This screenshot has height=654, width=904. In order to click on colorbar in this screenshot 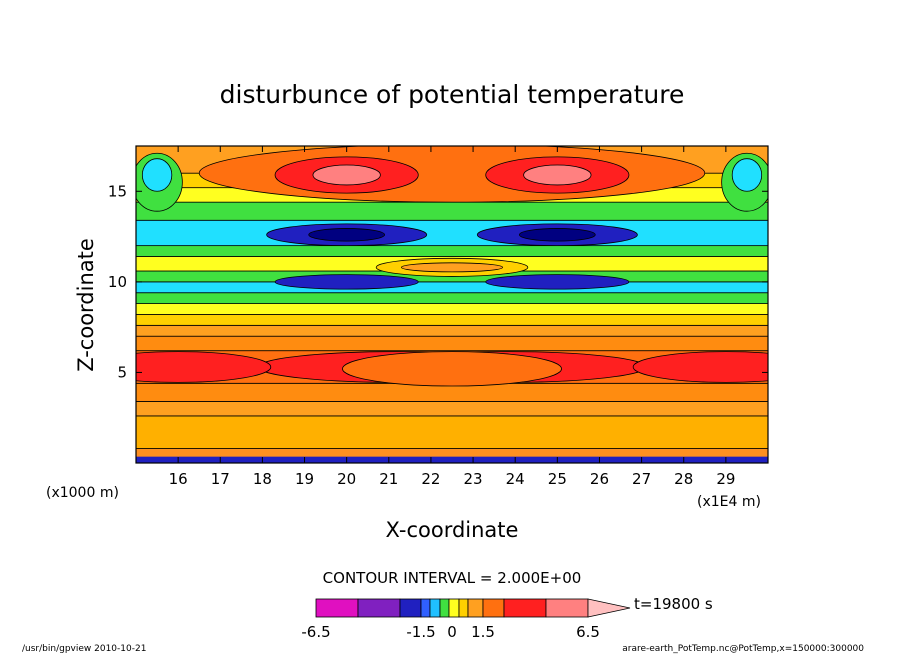, I will do `click(473, 608)`.